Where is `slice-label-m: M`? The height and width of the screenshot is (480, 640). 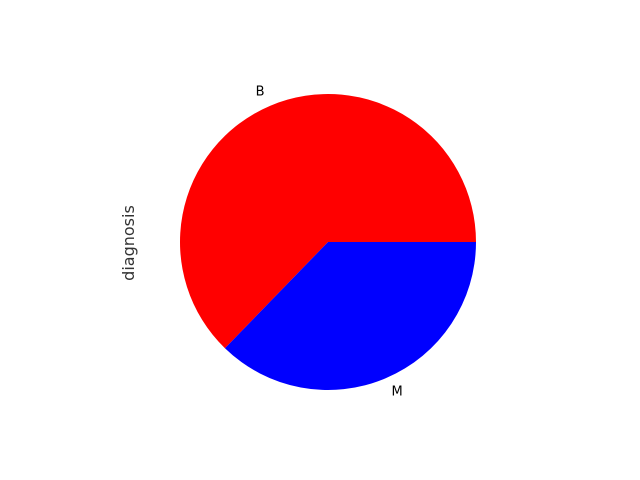 slice-label-m: M is located at coordinates (396, 391).